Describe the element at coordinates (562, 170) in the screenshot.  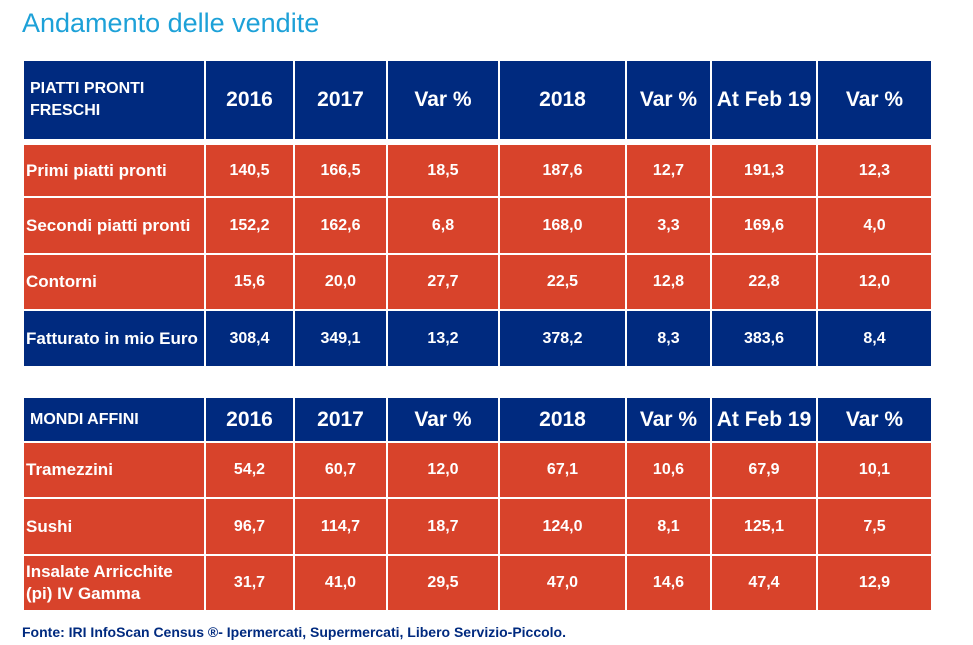
I see `table-cell: 187,6` at that location.